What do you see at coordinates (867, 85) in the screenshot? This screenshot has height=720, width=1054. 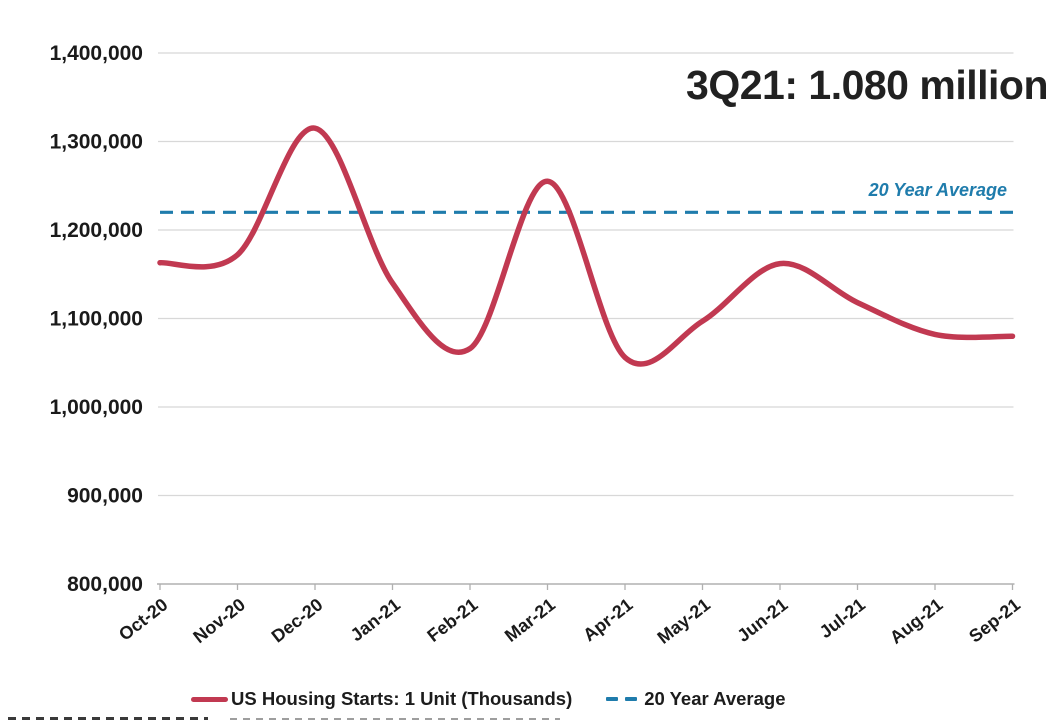 I see `chart-annotation-headline: 3Q21: 1.080 million` at bounding box center [867, 85].